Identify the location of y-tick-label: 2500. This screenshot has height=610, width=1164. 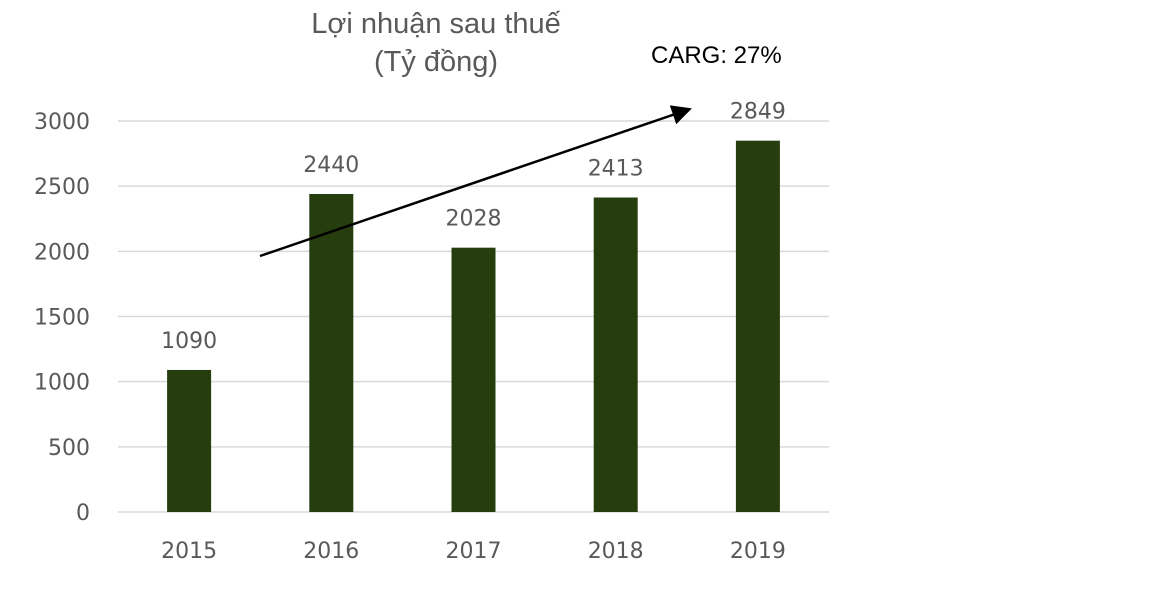
(62, 187).